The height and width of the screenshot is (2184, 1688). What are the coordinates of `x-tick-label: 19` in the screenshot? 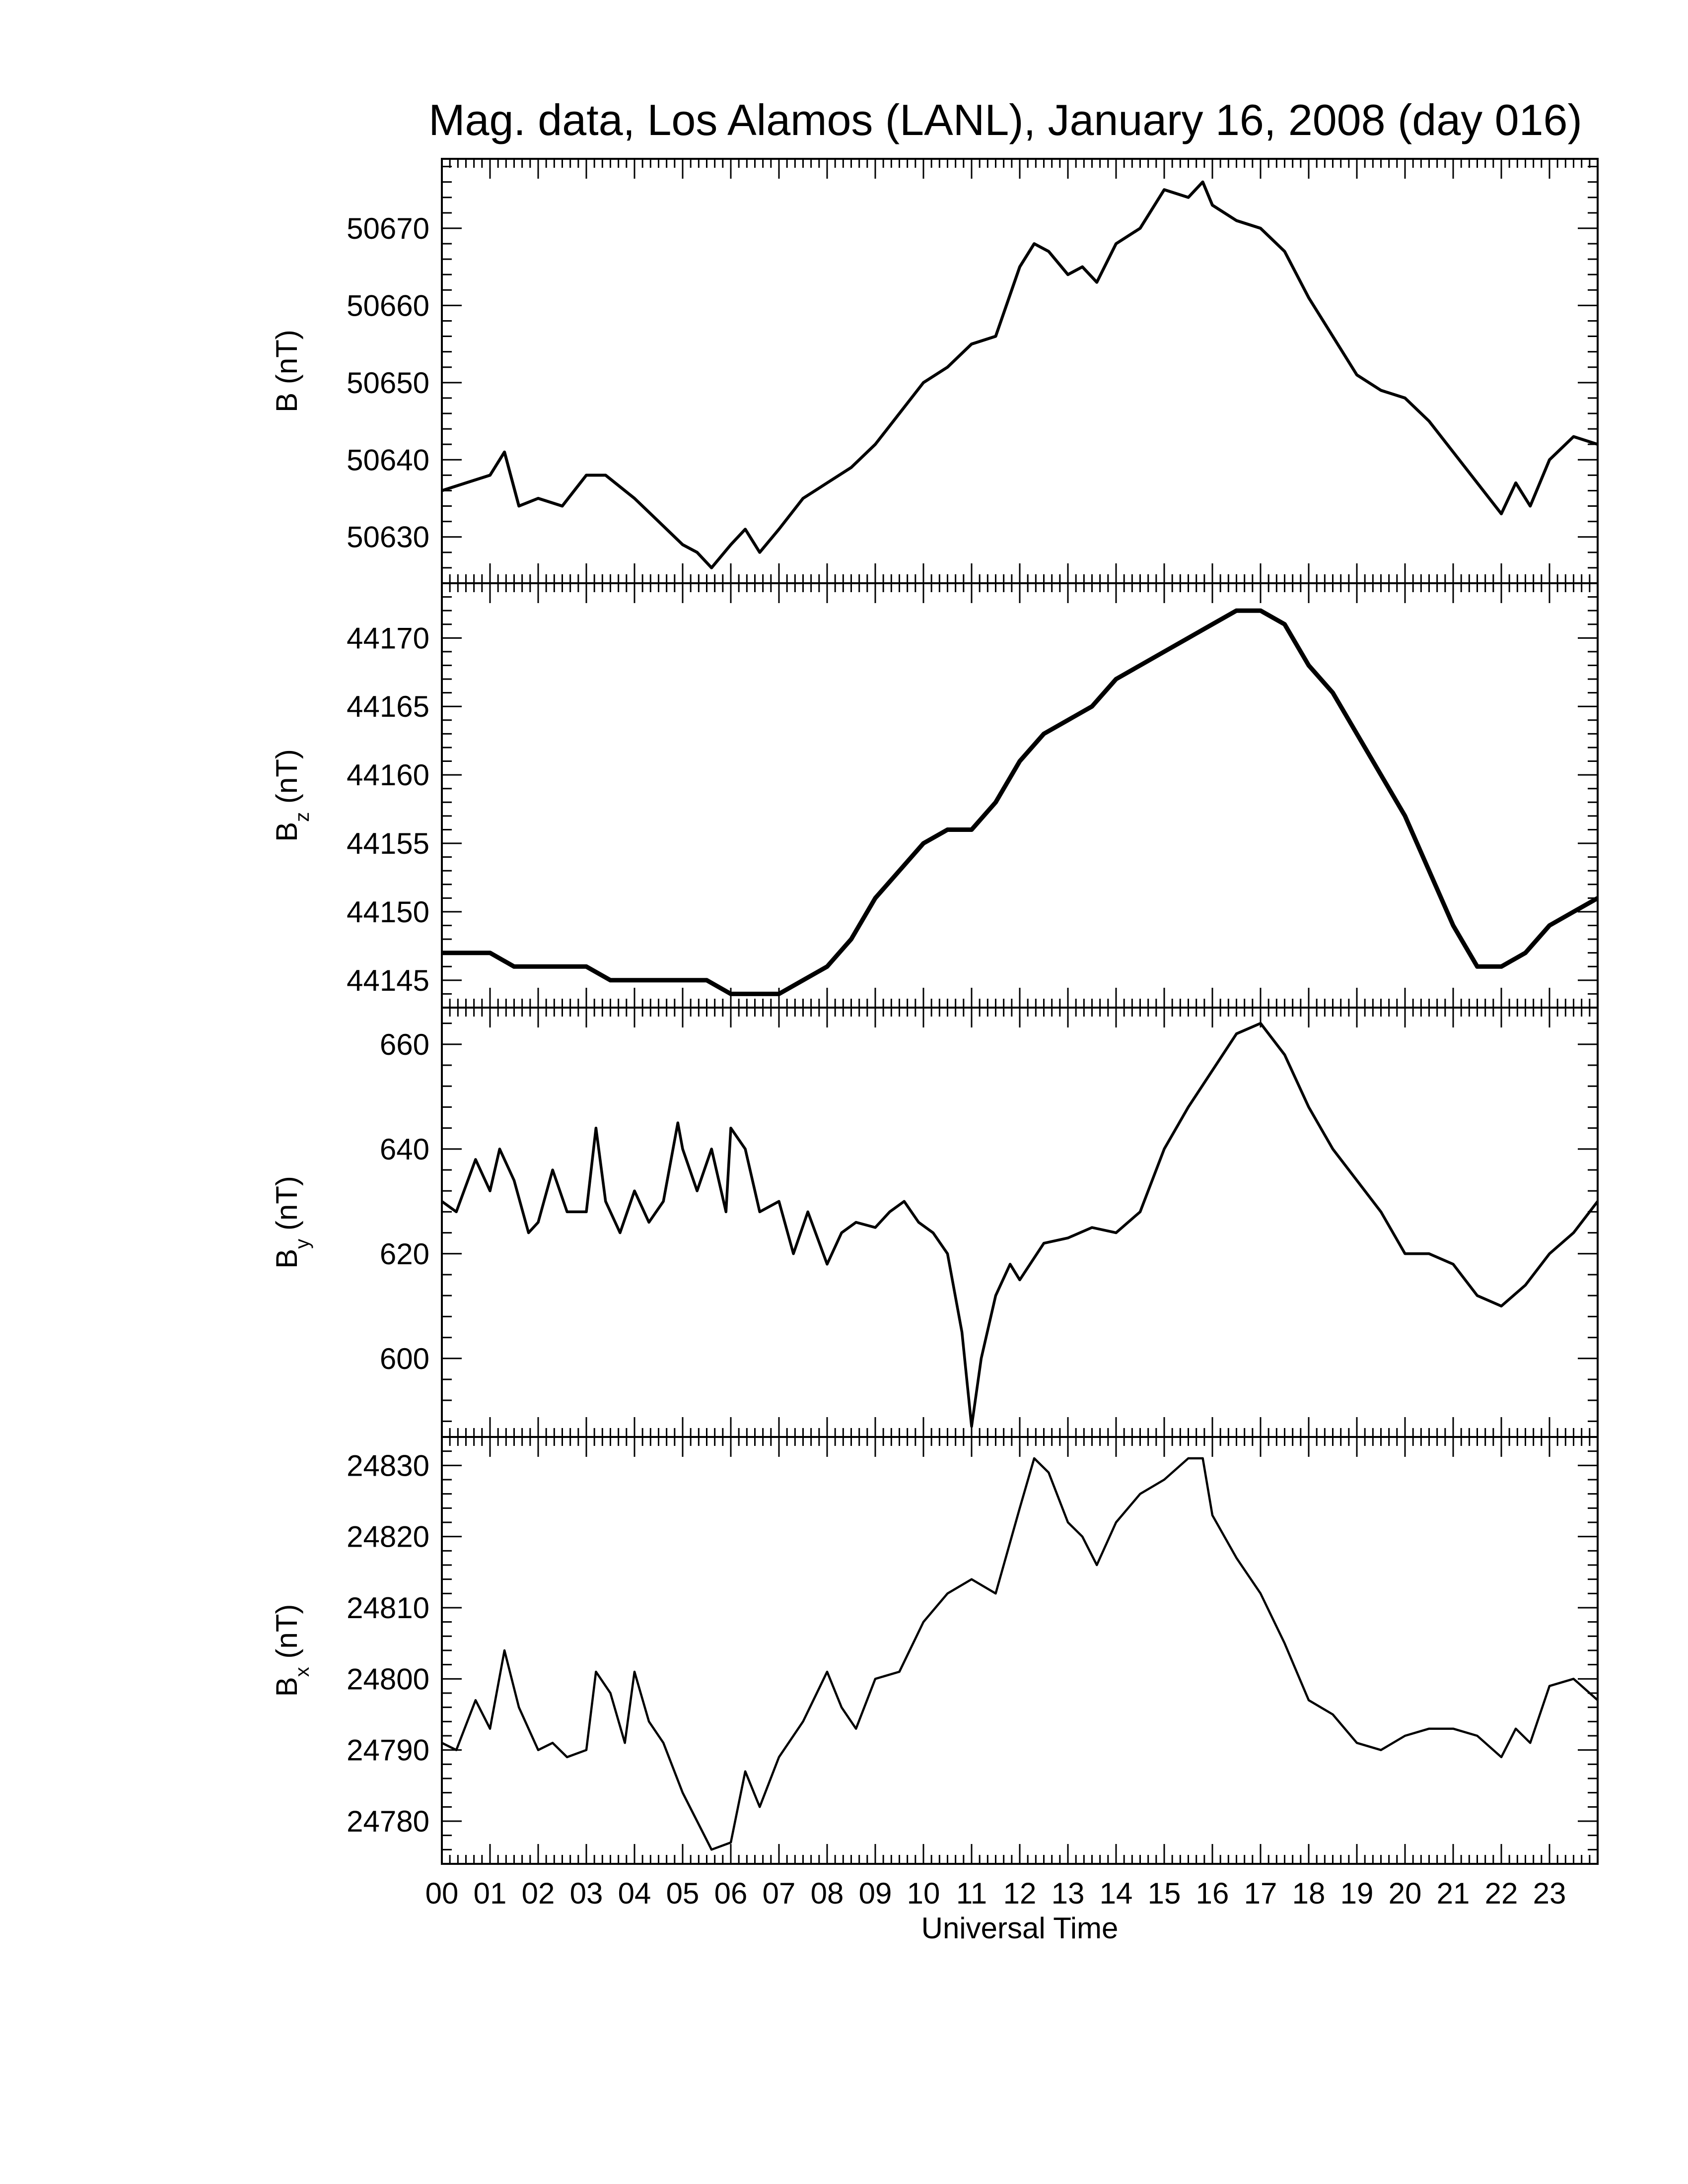 It's located at (1357, 1893).